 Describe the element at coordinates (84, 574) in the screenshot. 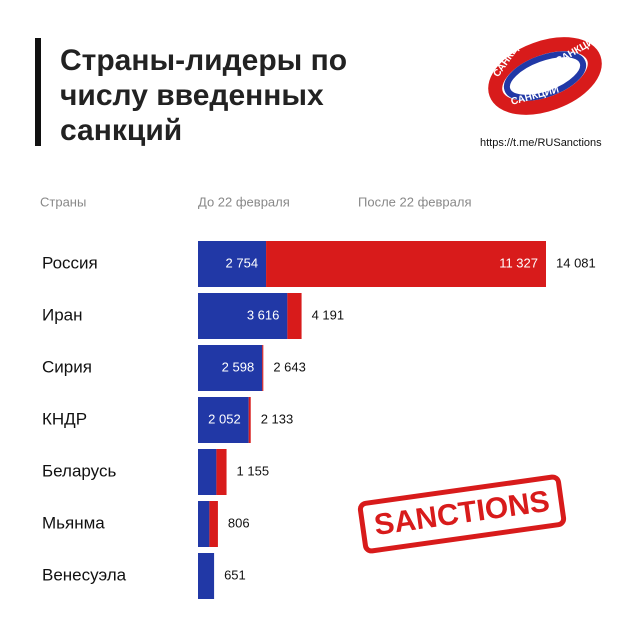

I see `category-label: Венесуэла` at that location.